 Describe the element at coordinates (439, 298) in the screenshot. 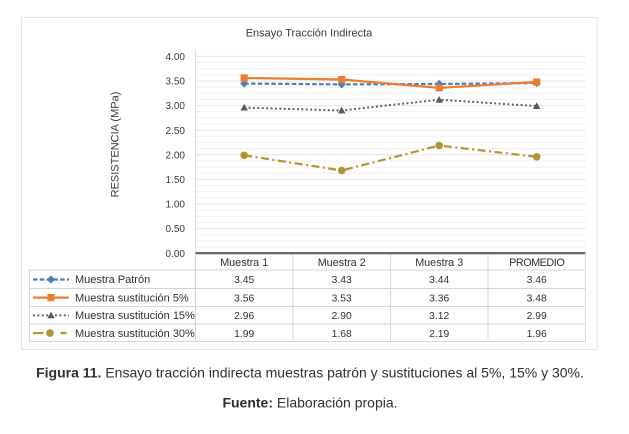

I see `svg-text: 3.36` at that location.